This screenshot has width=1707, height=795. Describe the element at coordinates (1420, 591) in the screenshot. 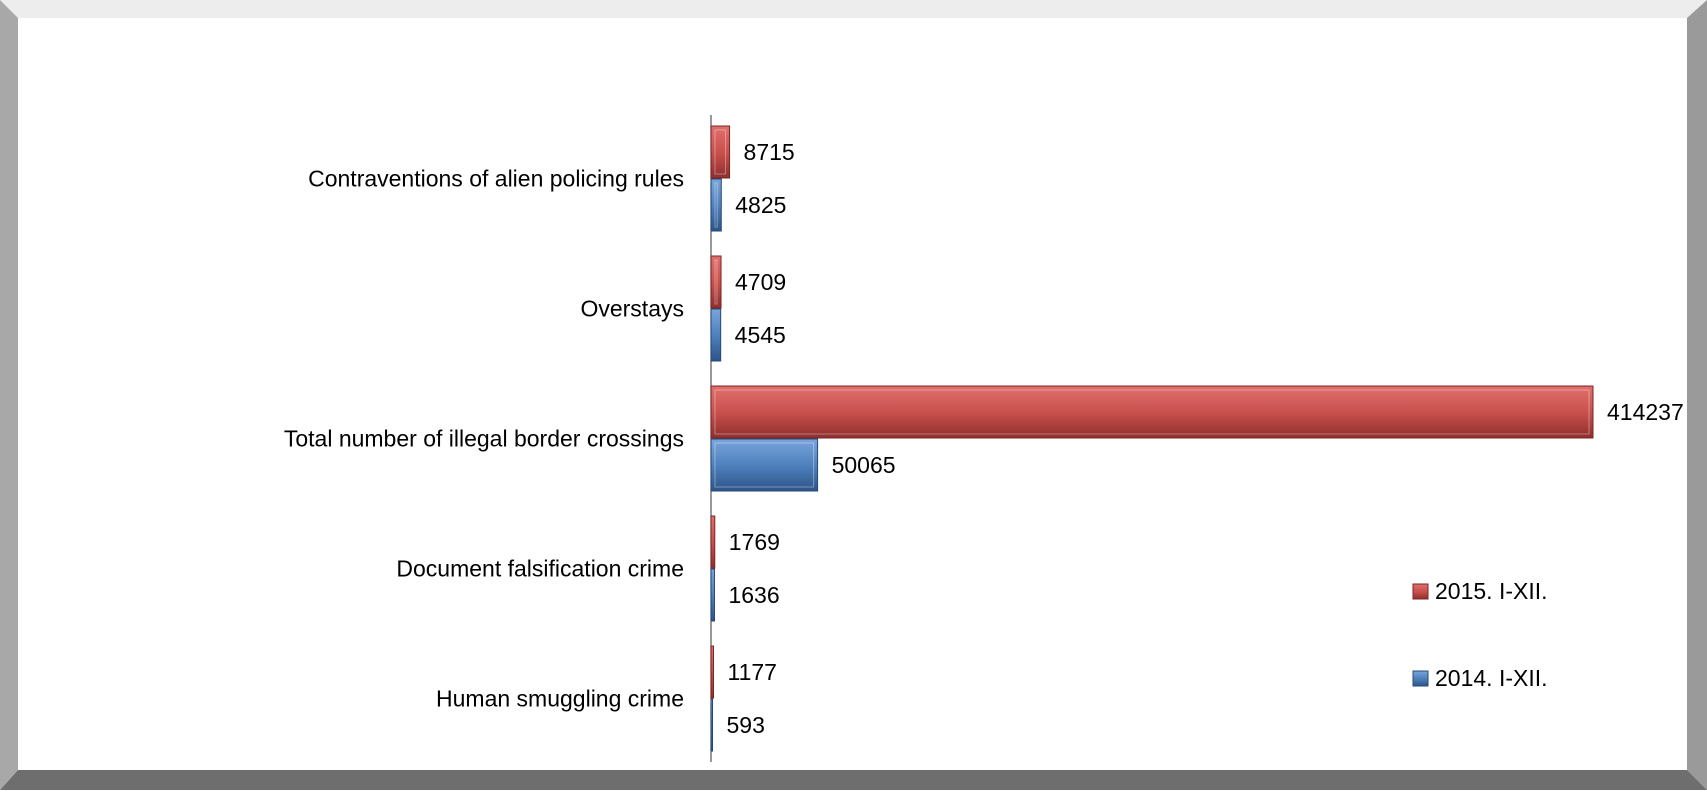

I see `legend-marker-2015-i-xii` at that location.